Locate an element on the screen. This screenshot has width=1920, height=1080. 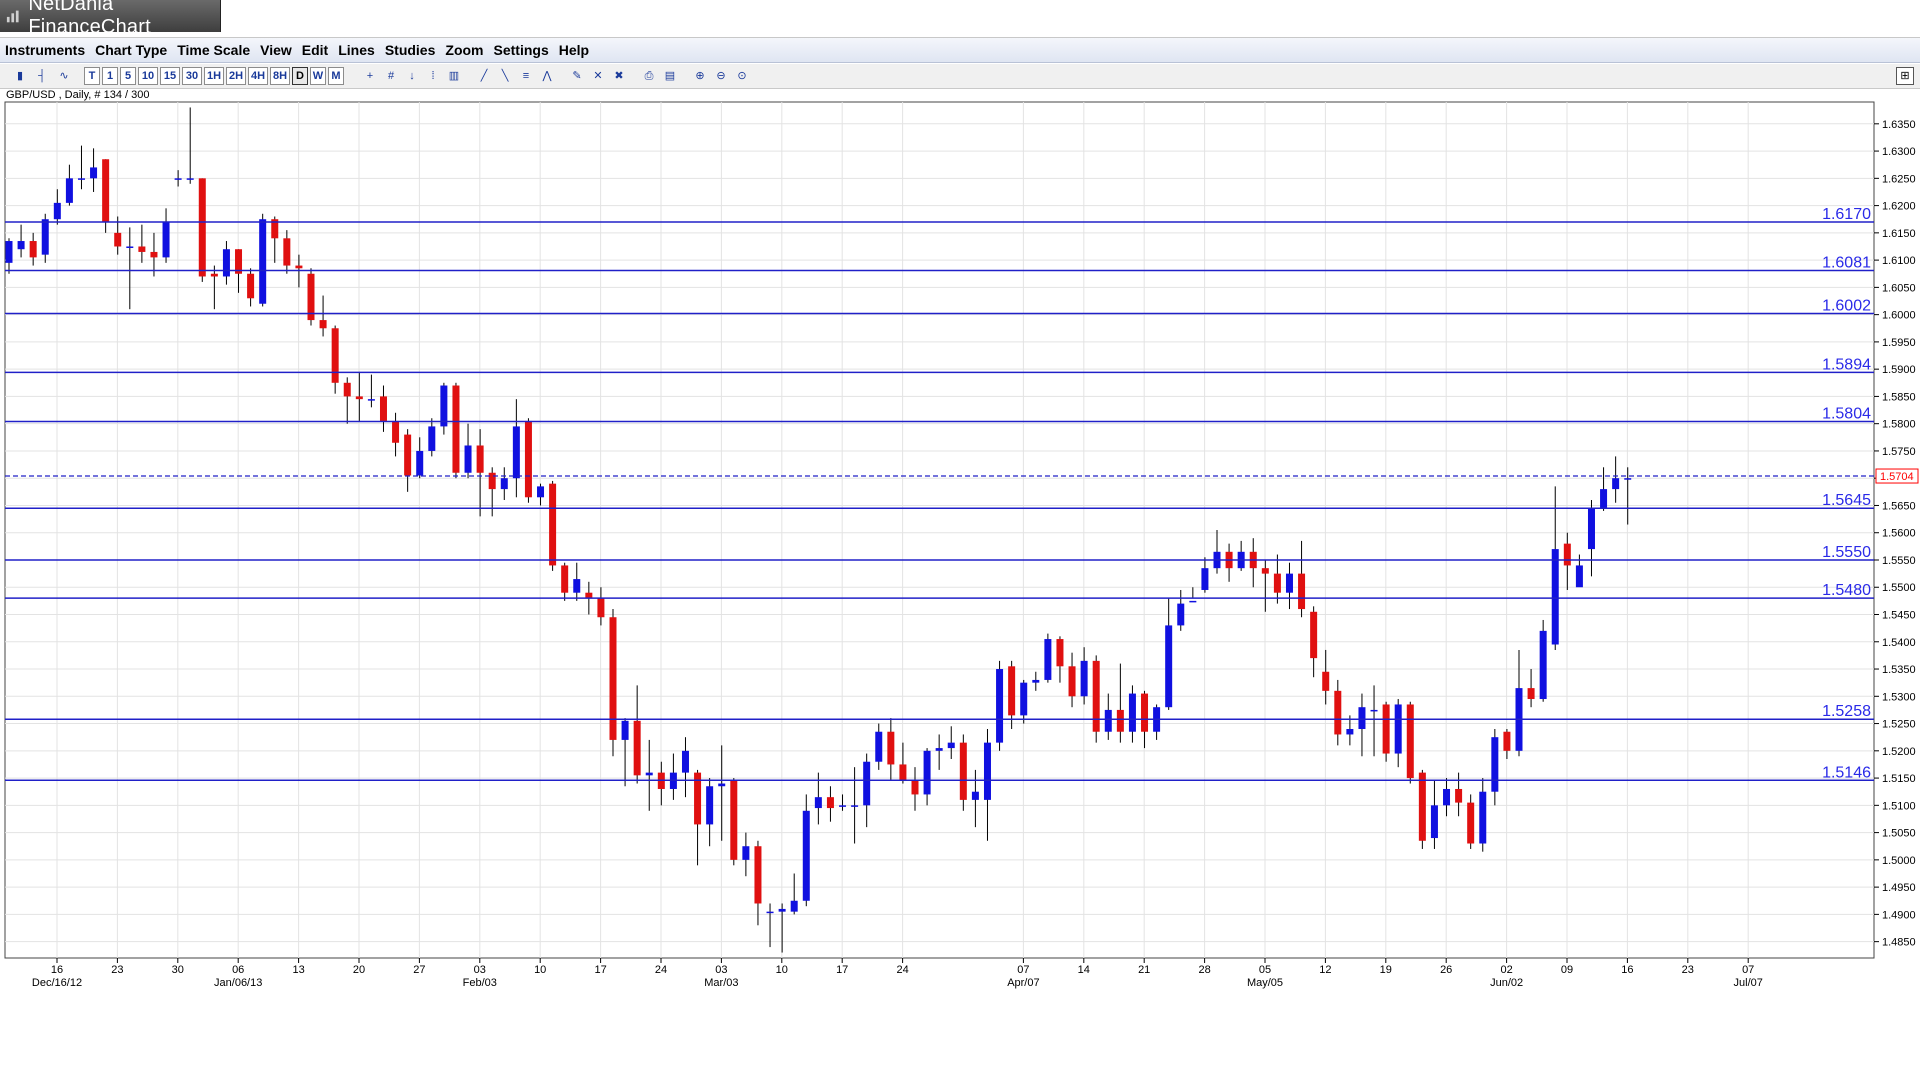
menu-lines: Lines is located at coordinates (356, 50).